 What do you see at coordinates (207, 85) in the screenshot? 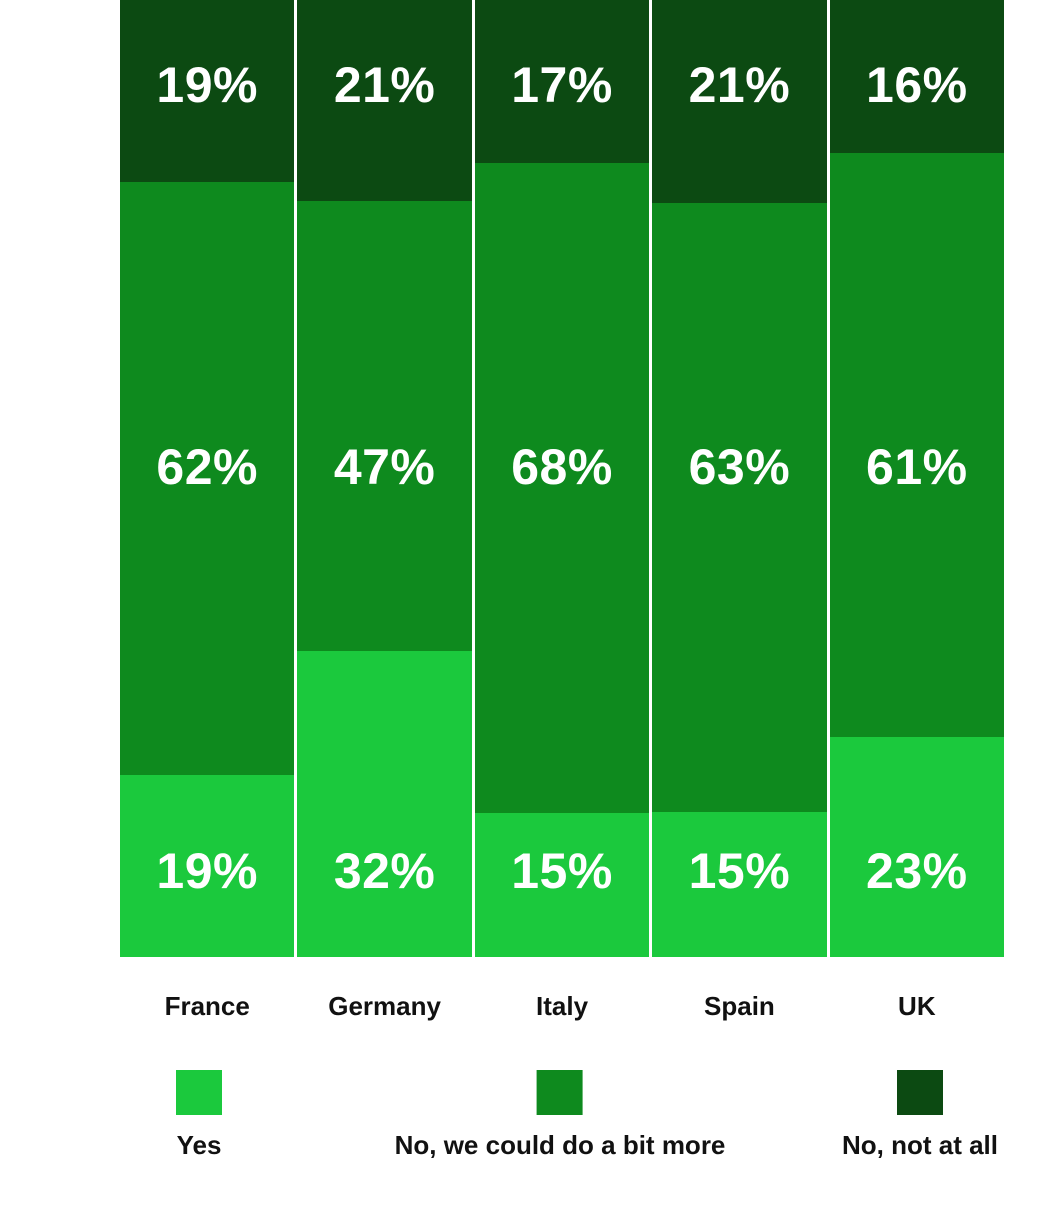
I see `value-label-no-not-at-all: 19%` at bounding box center [207, 85].